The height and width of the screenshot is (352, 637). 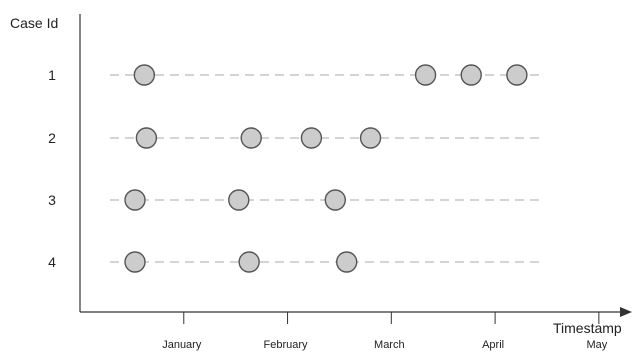 What do you see at coordinates (34, 23) in the screenshot?
I see `y-axis-title: Case Id` at bounding box center [34, 23].